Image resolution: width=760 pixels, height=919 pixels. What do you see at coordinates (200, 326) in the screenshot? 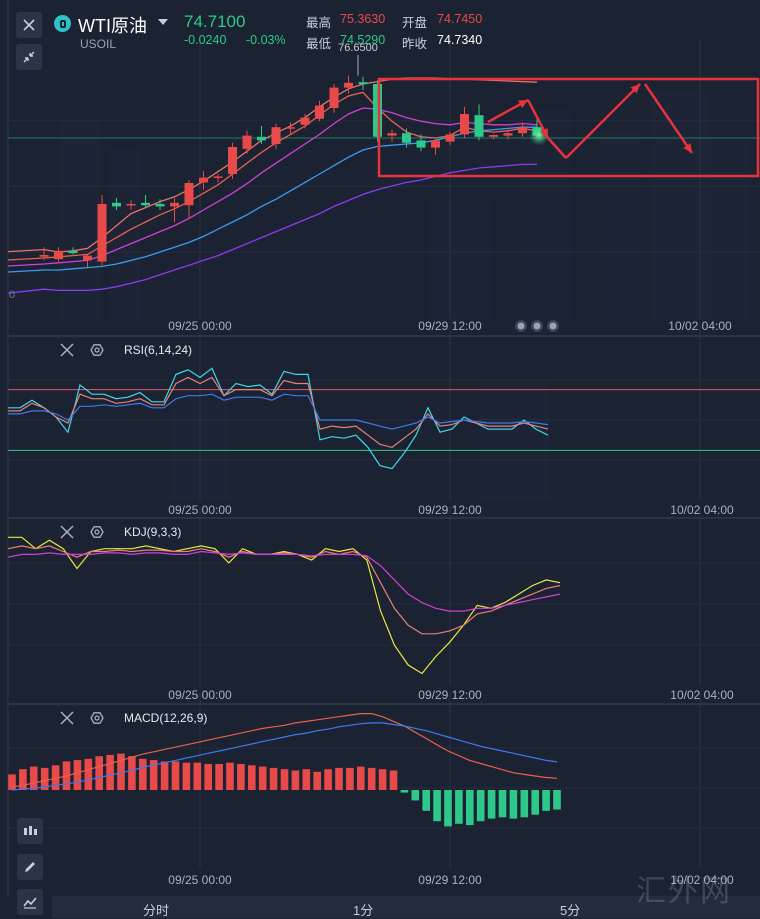
I see `x-tick-main: 09/25 00:00` at bounding box center [200, 326].